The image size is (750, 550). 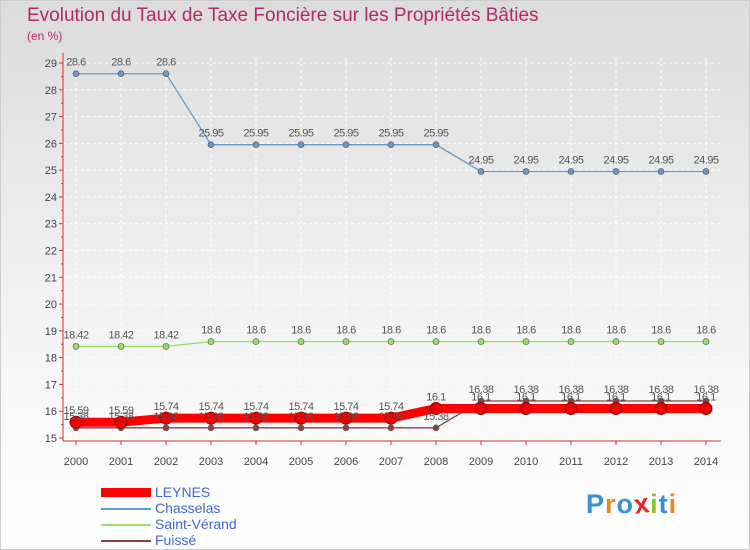 I want to click on legend-swatch, so click(x=126, y=492).